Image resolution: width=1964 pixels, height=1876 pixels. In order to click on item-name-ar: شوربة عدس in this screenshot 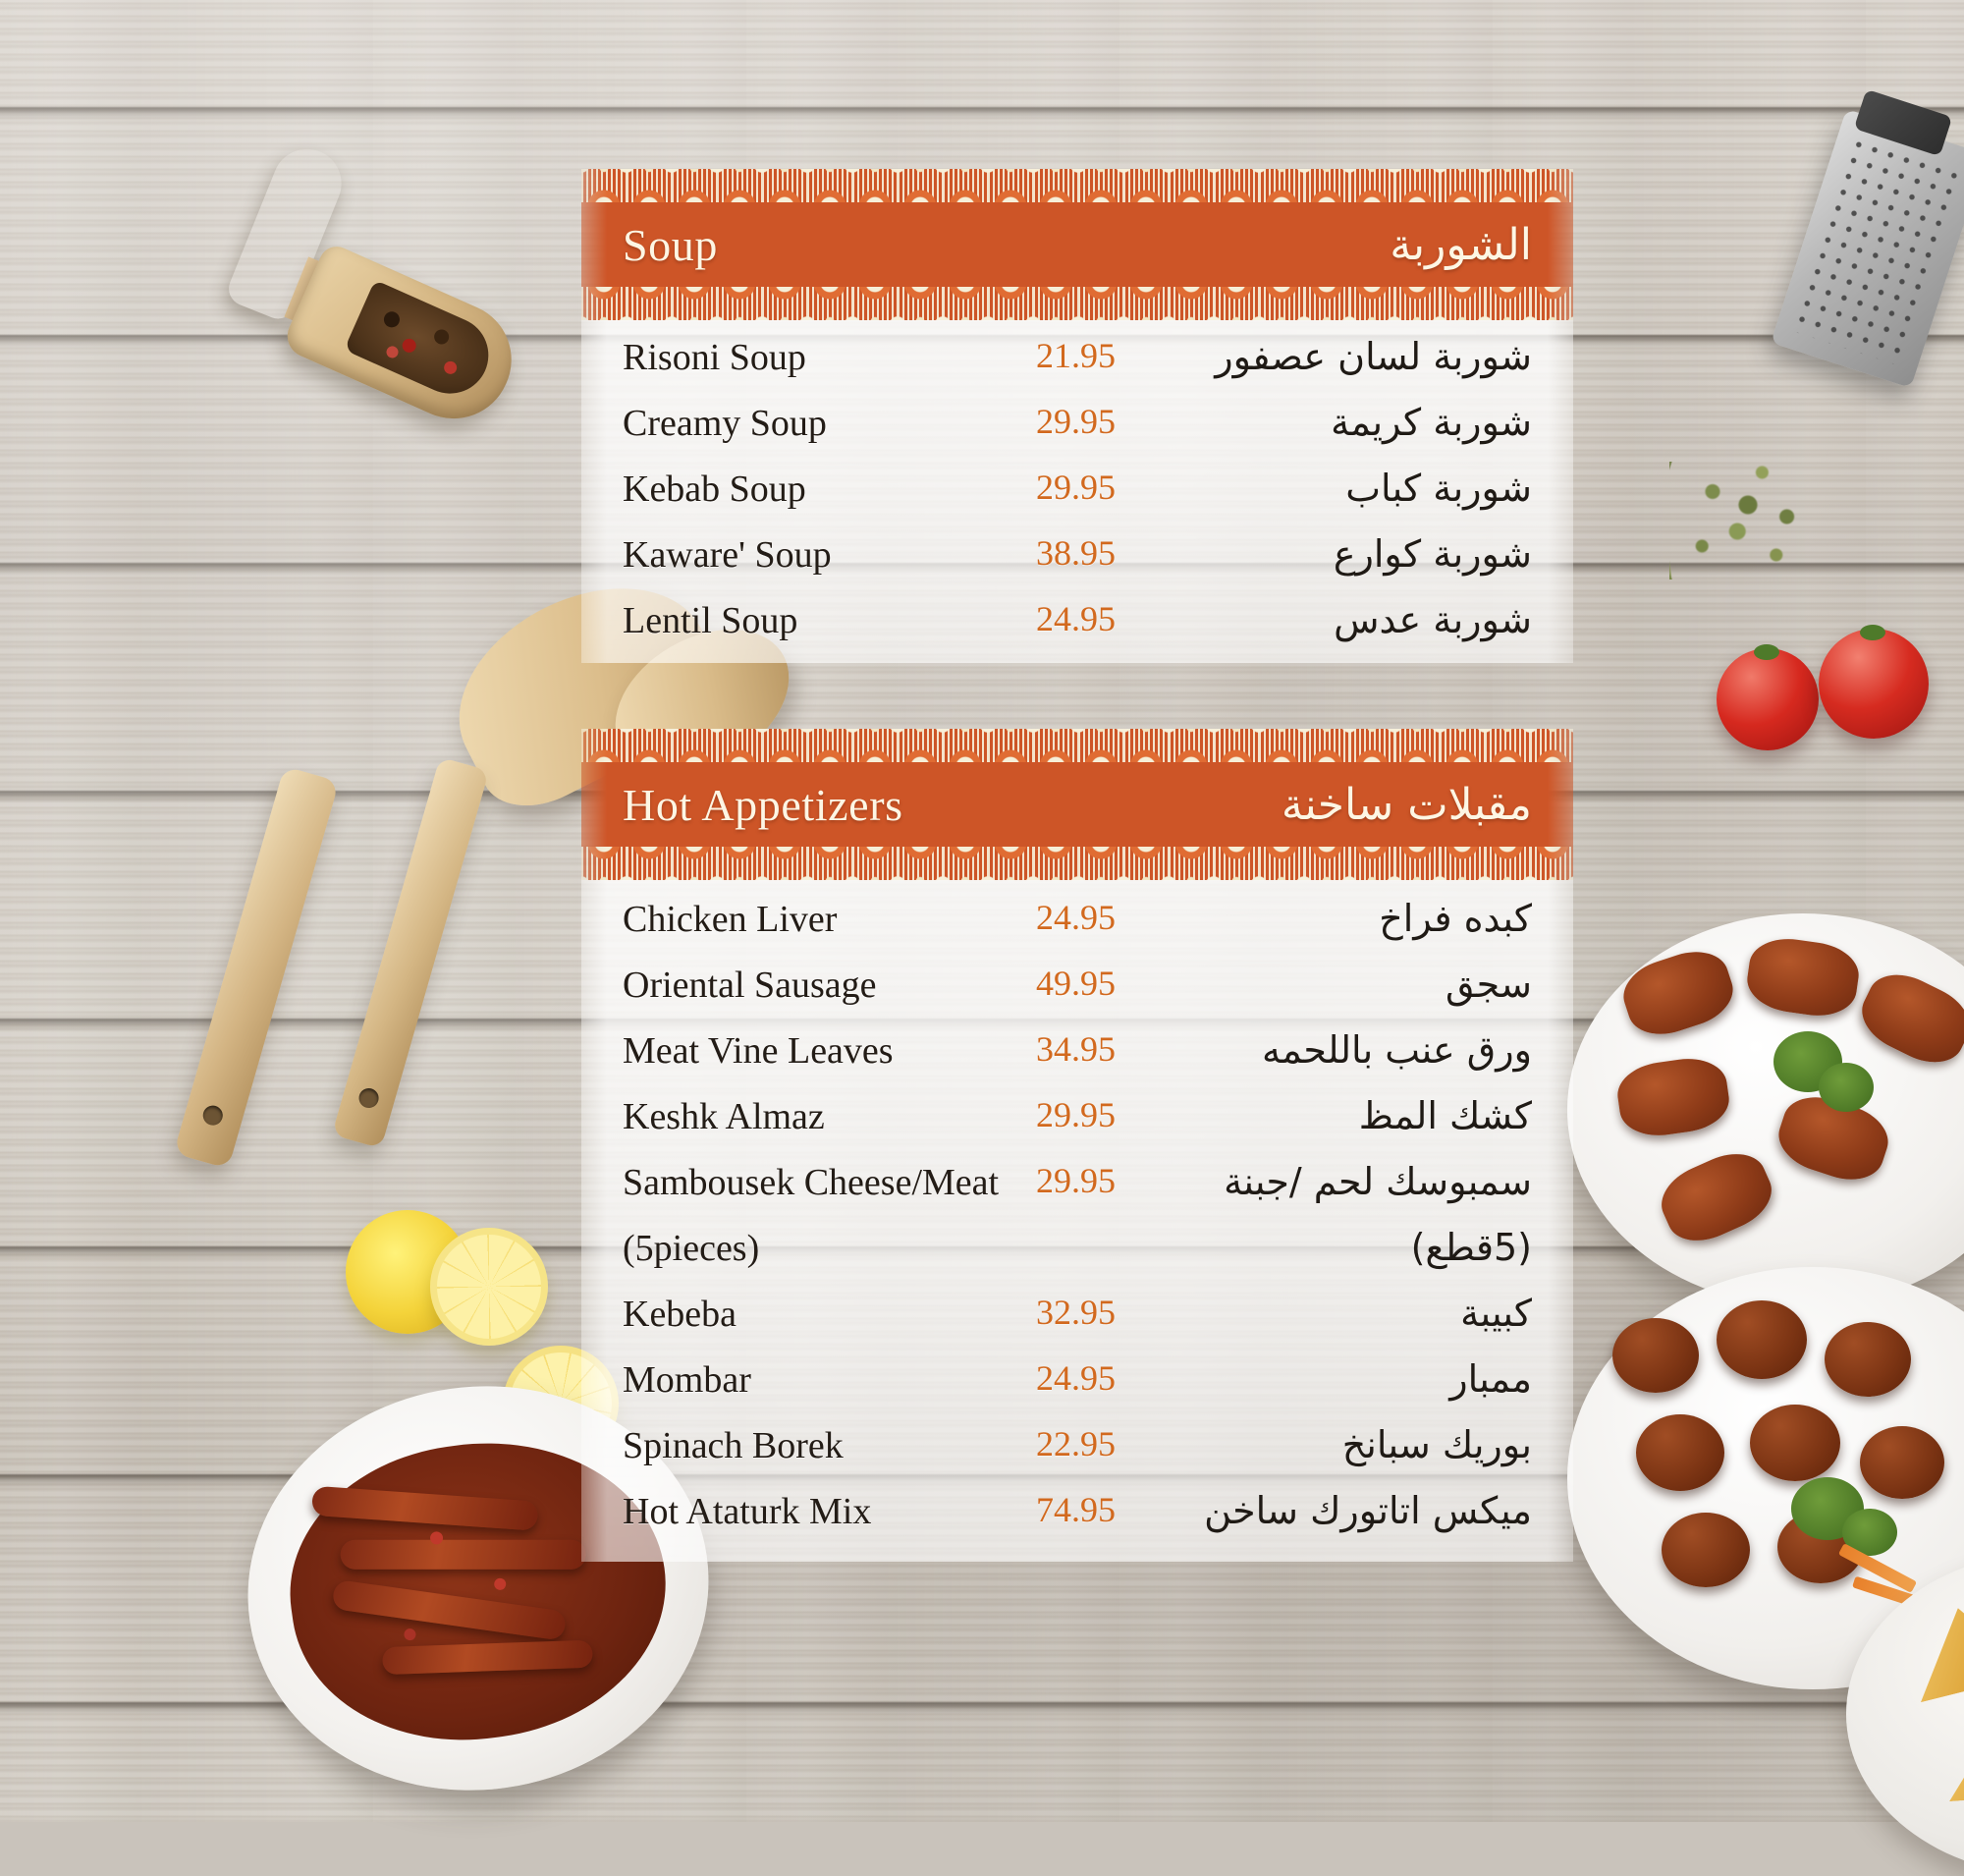, I will do `click(1433, 619)`.